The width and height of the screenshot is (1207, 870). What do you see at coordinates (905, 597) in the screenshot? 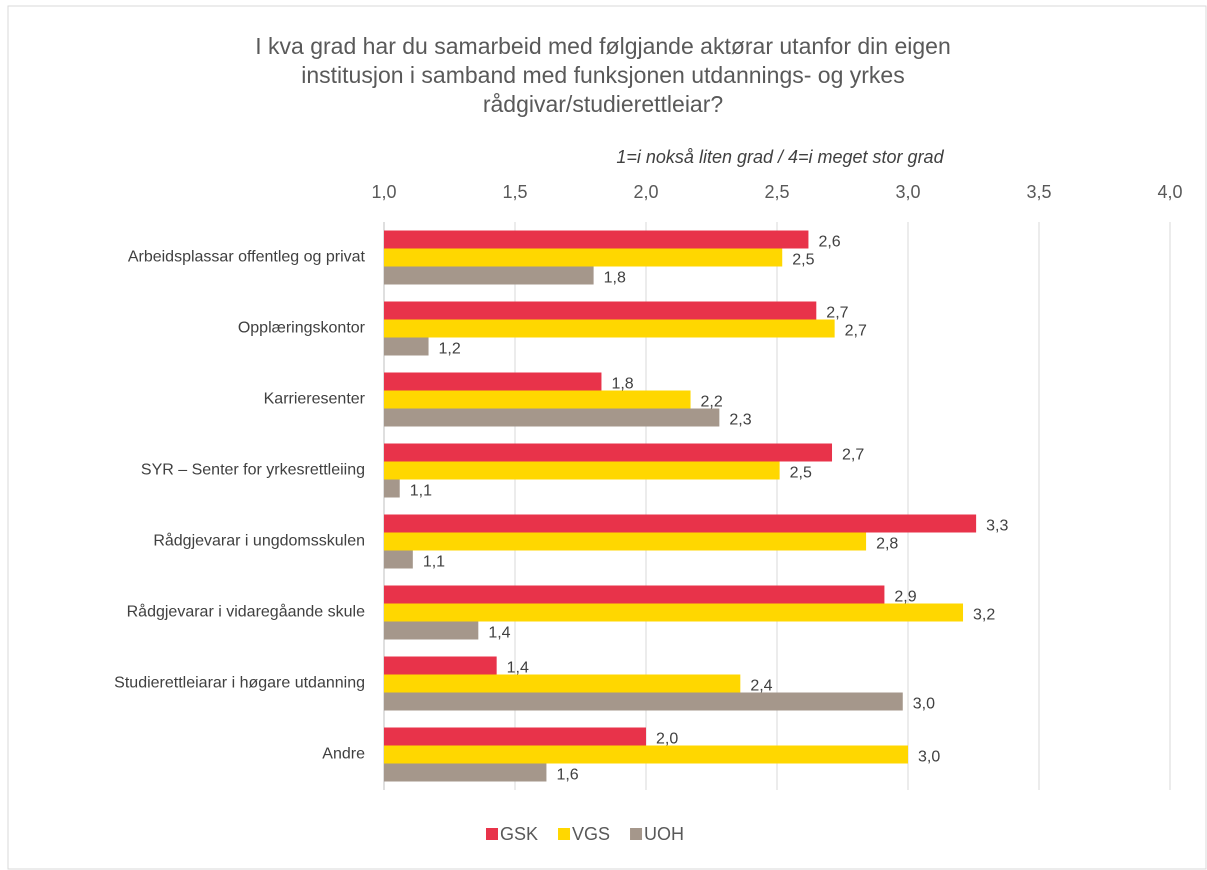
I see `data-label: 2,9` at bounding box center [905, 597].